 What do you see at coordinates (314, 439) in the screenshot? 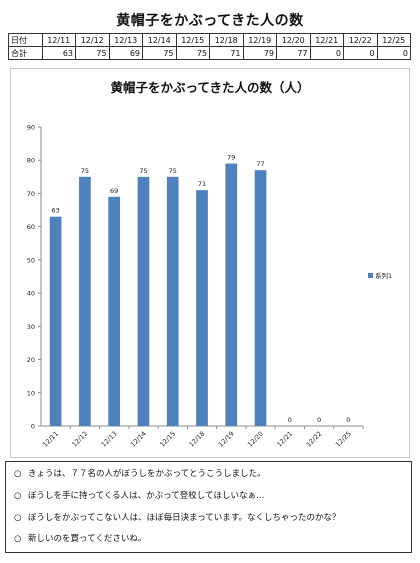
I see `x-tick-label: 12/22` at bounding box center [314, 439].